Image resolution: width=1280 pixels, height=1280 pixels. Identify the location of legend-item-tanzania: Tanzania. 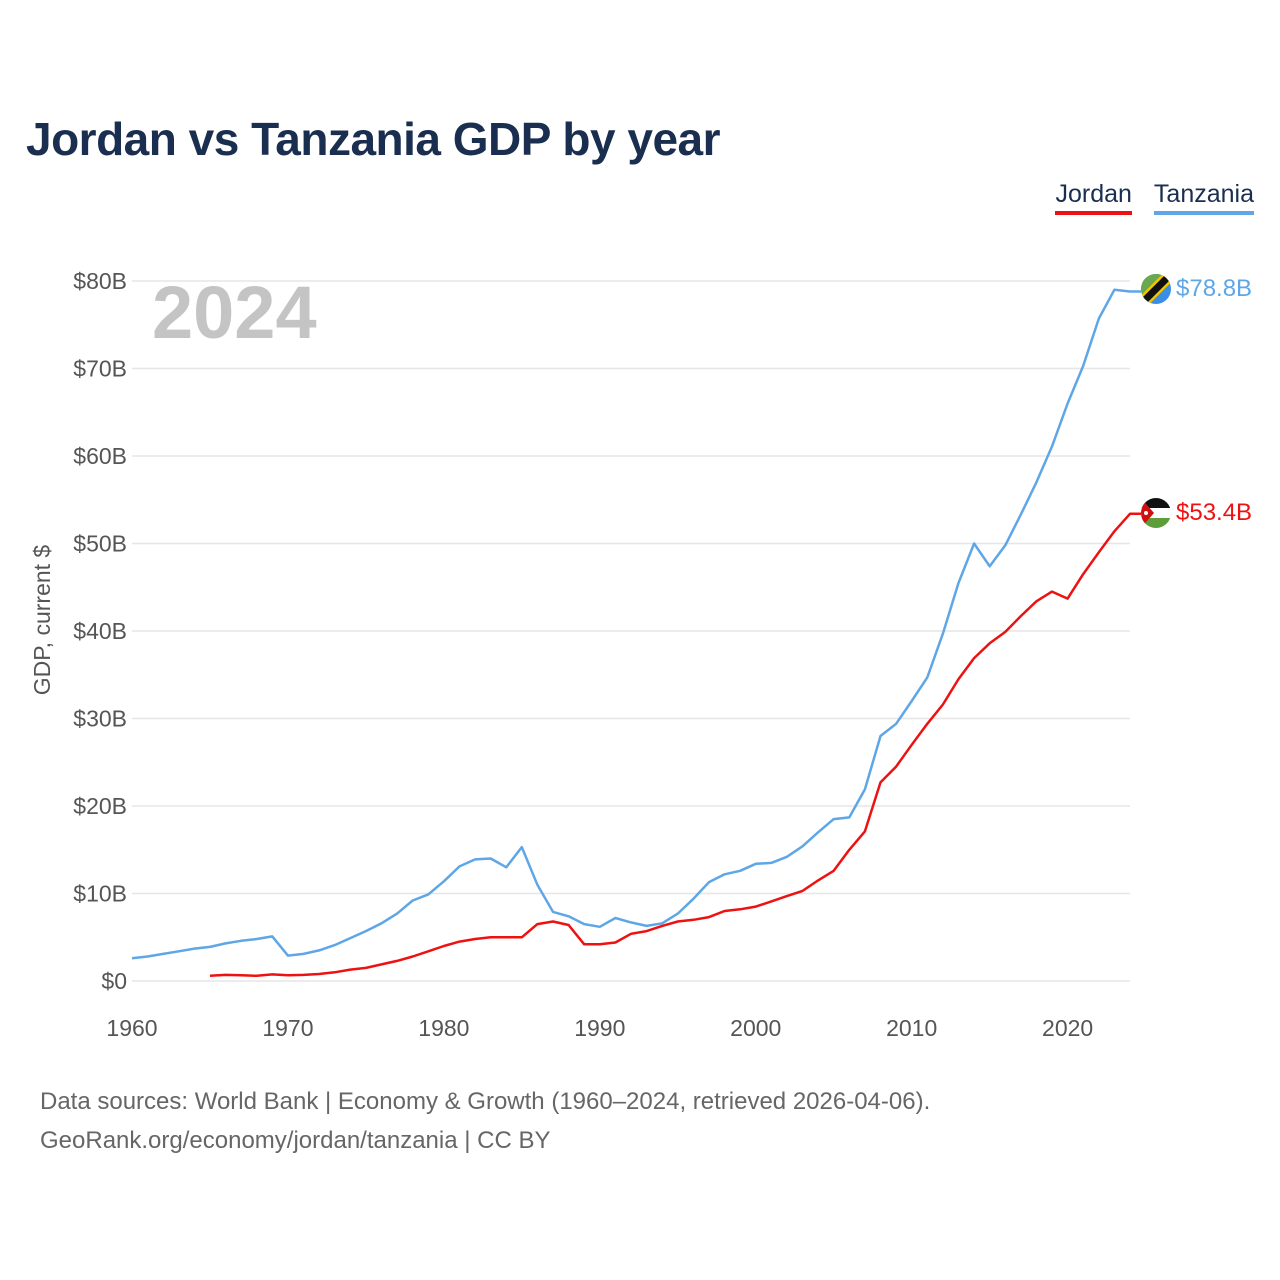
(1203, 197).